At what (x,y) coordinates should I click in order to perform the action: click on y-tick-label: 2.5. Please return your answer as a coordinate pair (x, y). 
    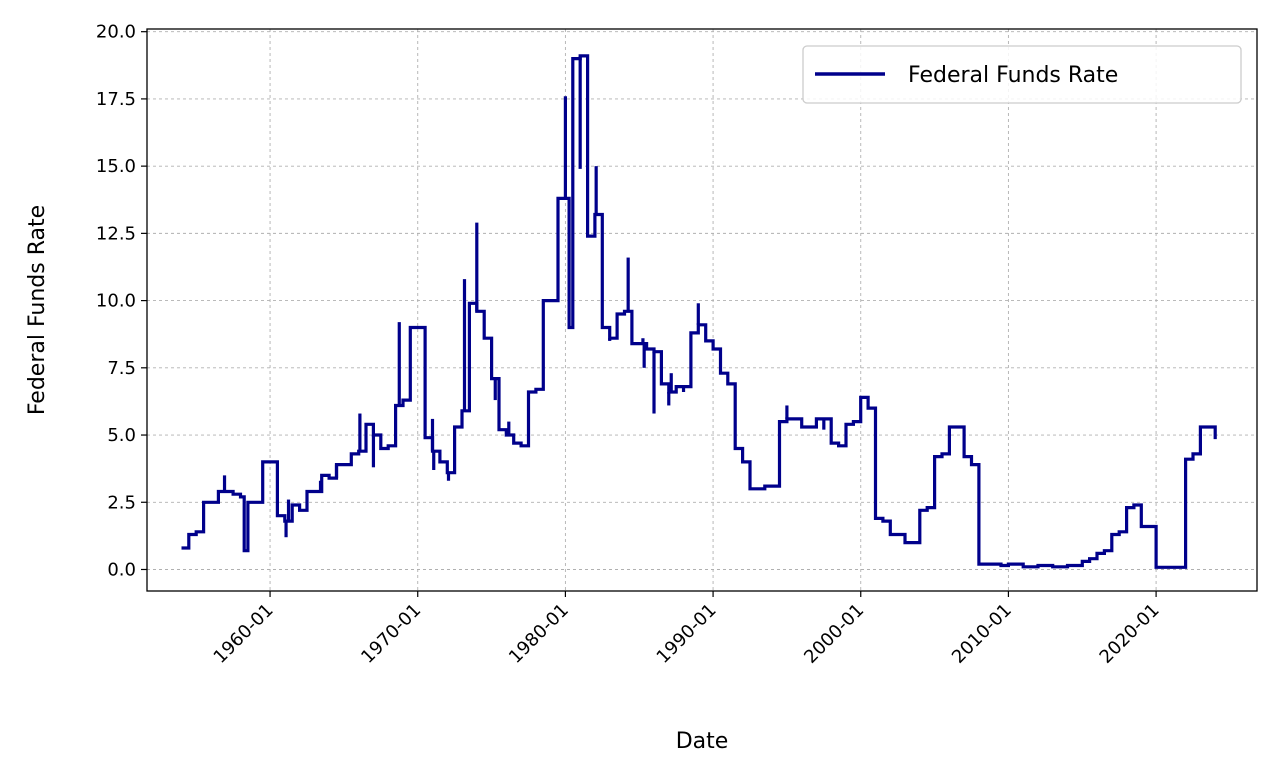
    Looking at the image, I should click on (121, 502).